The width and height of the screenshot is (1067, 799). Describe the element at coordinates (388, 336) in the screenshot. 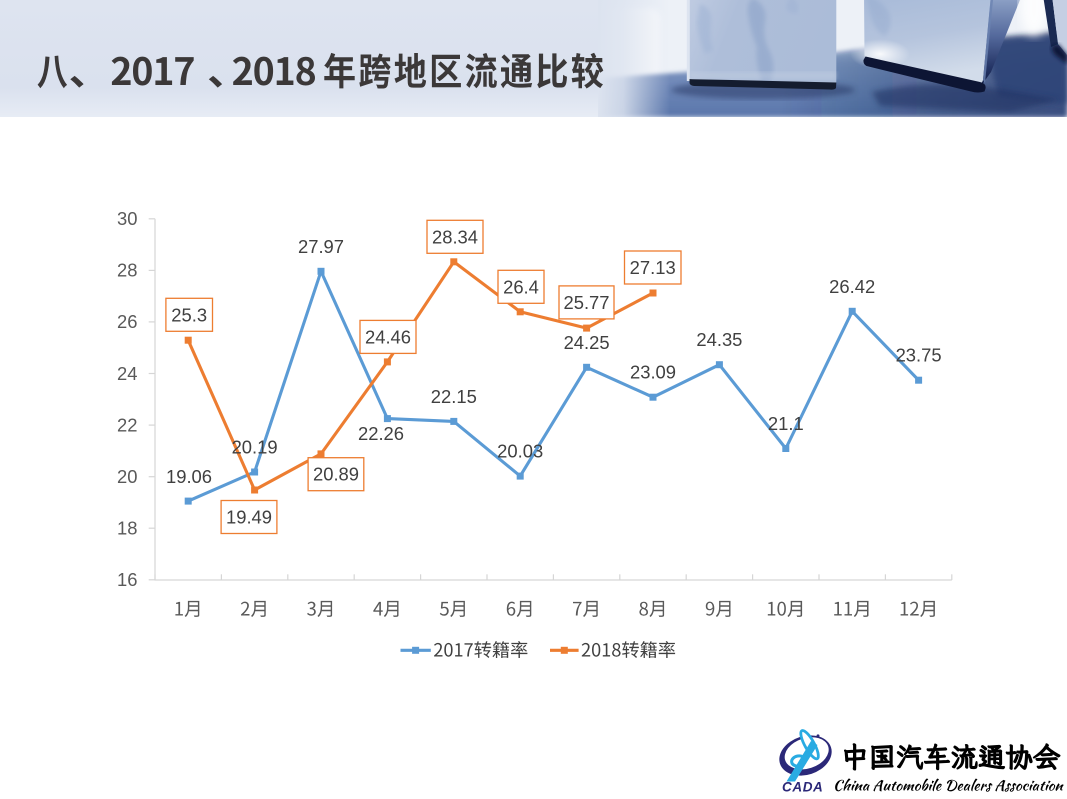

I see `svg-text: 24.46` at that location.